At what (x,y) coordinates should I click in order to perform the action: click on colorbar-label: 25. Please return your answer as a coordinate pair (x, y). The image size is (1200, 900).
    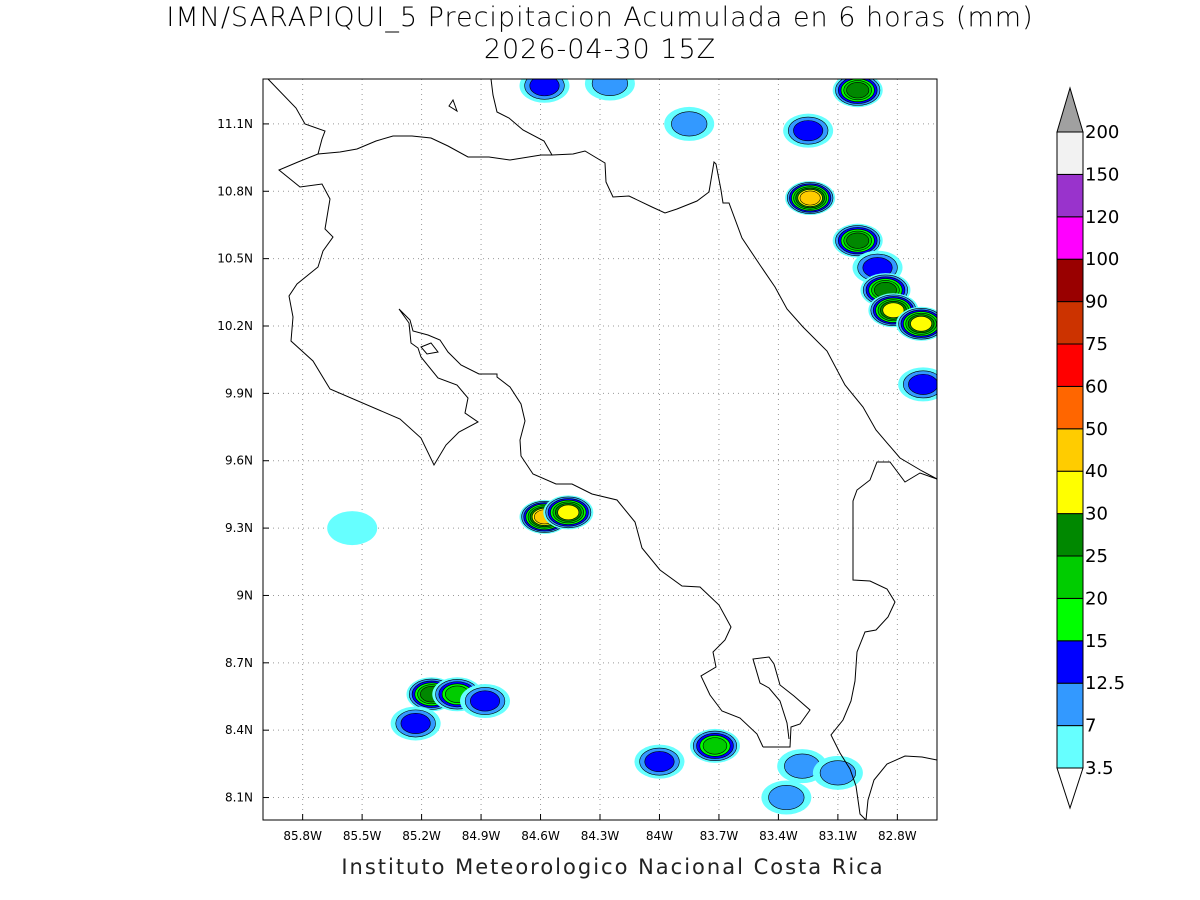
    Looking at the image, I should click on (1096, 556).